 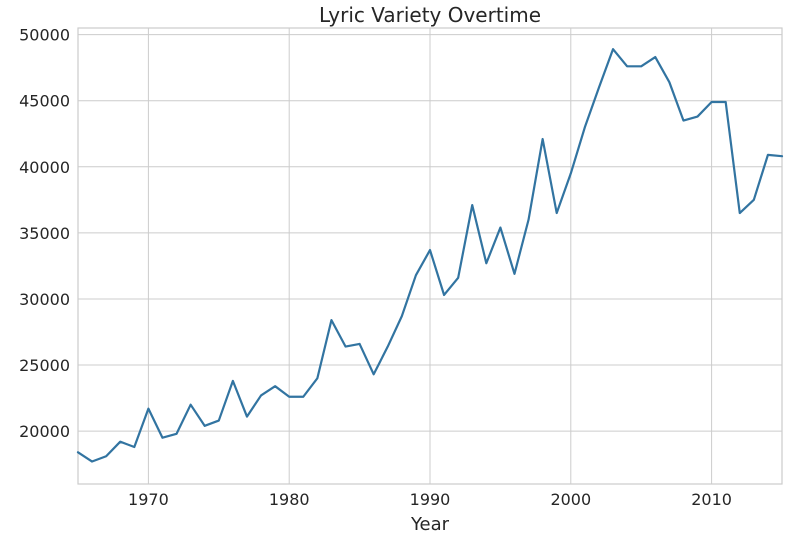 I want to click on y-tick-labels: 20000 25000 30000 35000 40000 45000 50000, so click(x=44, y=234).